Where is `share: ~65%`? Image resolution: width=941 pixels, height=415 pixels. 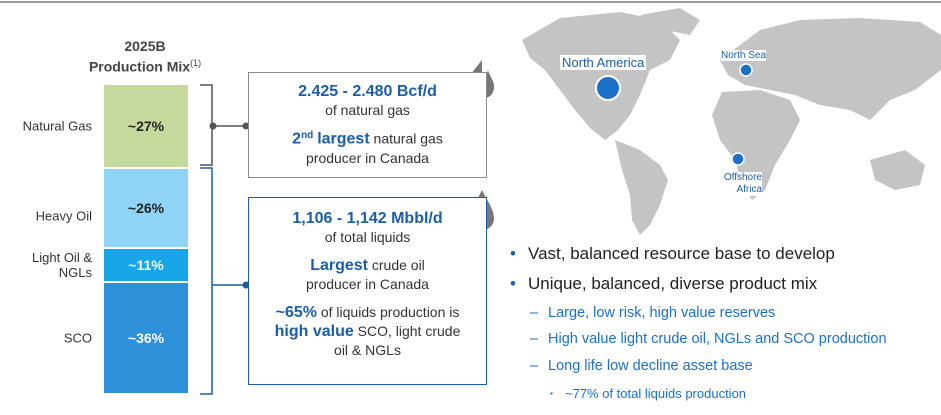
share: ~65% is located at coordinates (296, 312).